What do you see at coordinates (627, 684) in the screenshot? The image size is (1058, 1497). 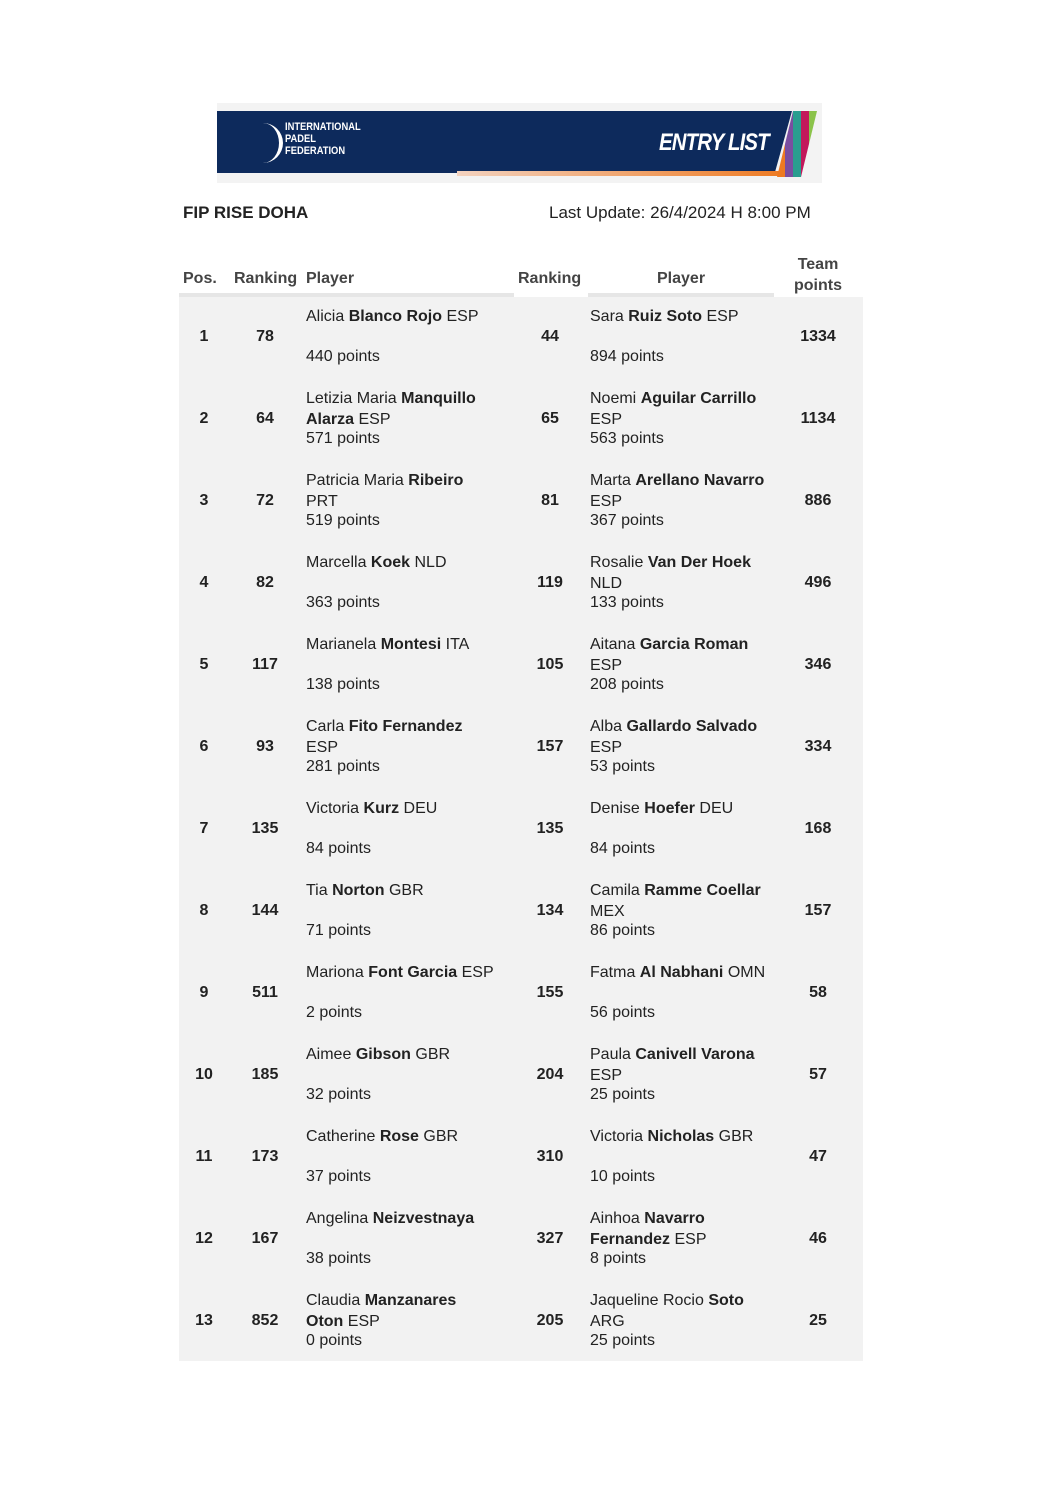 I see `player-points: 208 points` at bounding box center [627, 684].